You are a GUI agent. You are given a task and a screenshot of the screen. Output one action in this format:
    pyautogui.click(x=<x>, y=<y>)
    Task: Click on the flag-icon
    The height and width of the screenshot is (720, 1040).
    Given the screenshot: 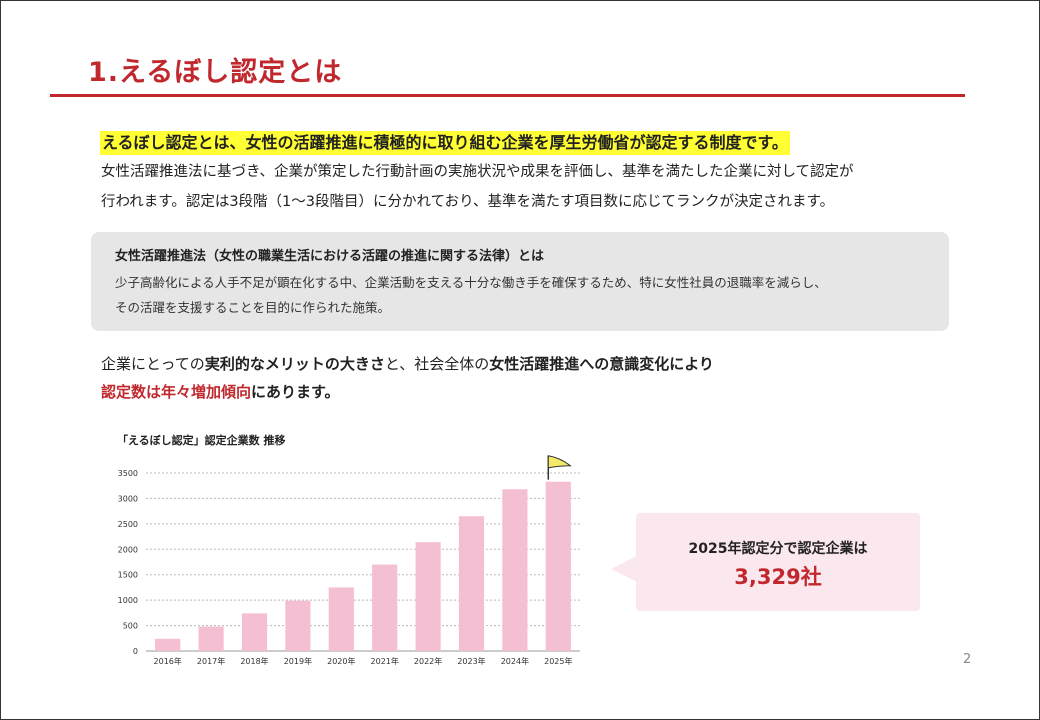 What is the action you would take?
    pyautogui.click(x=559, y=462)
    